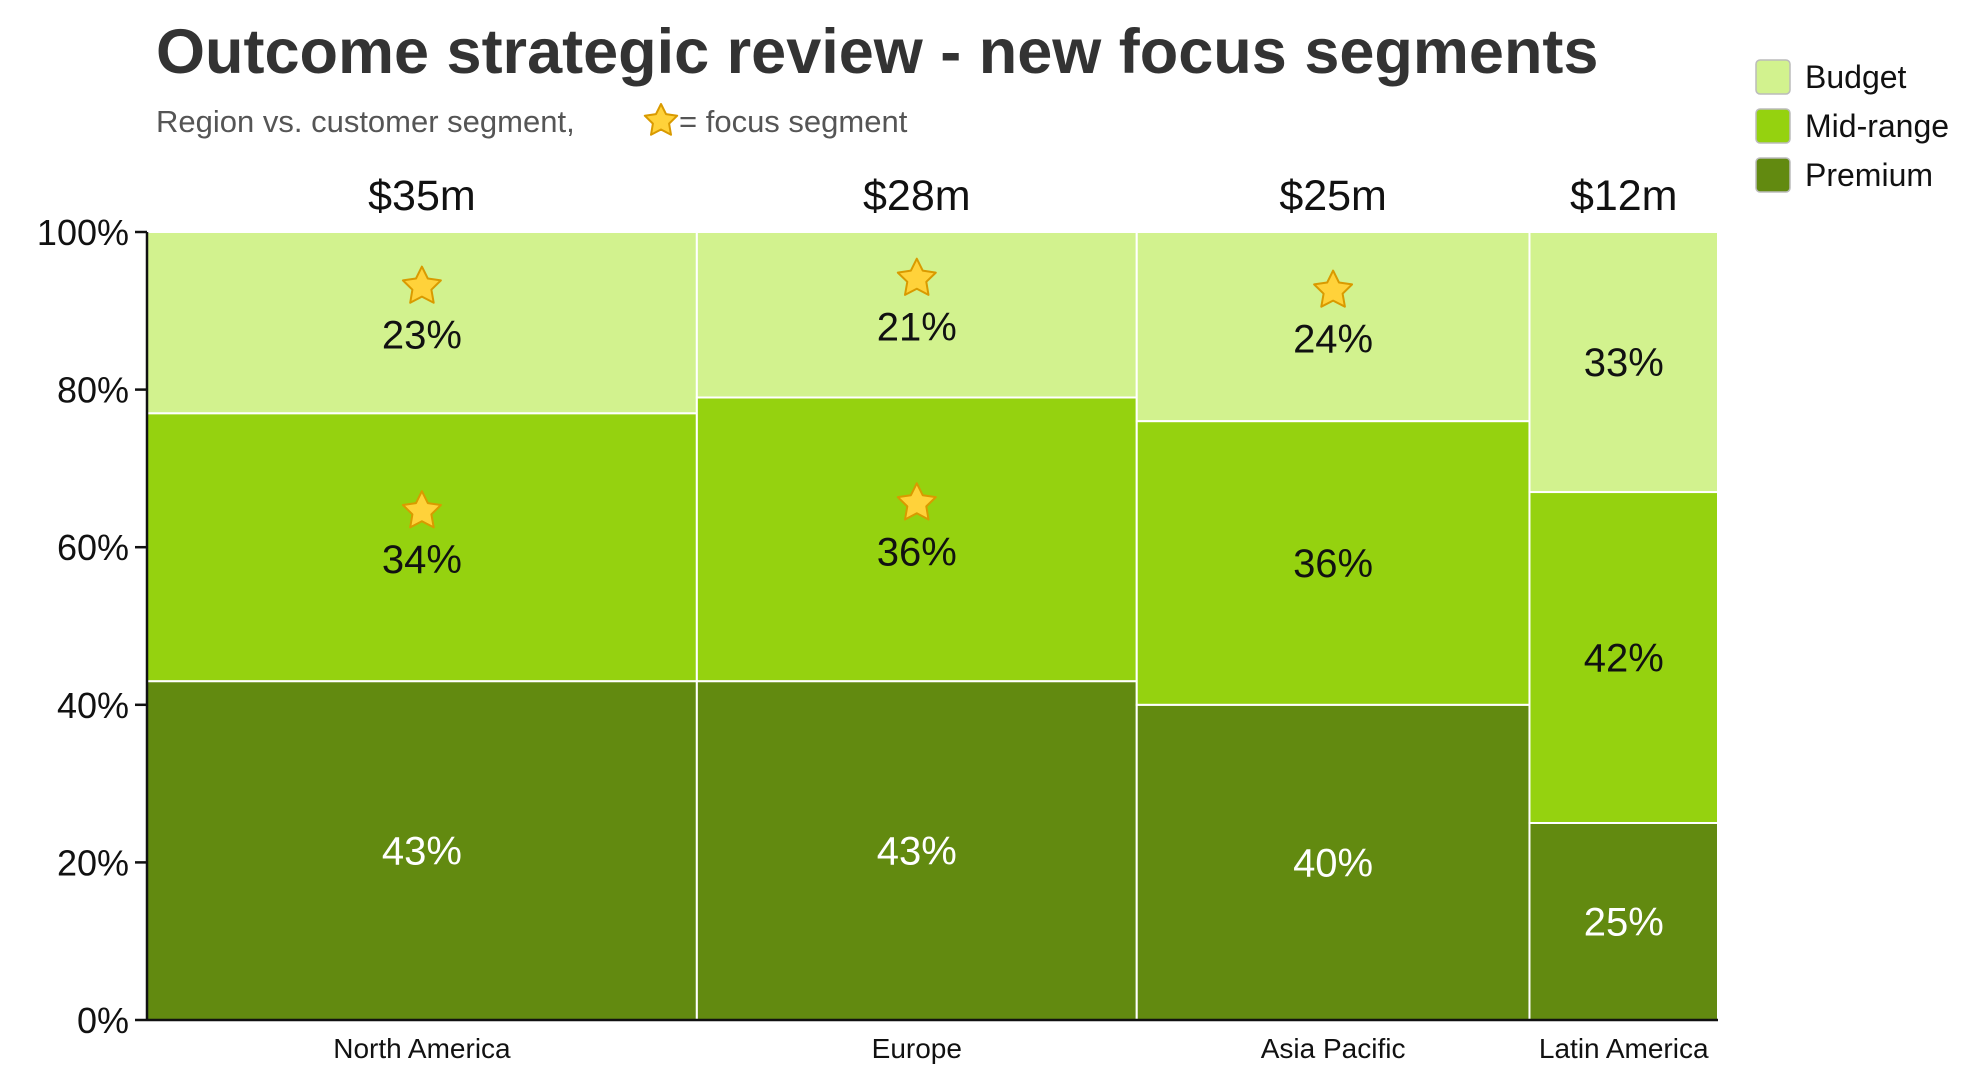 This screenshot has width=1983, height=1071. What do you see at coordinates (422, 1048) in the screenshot?
I see `x-tick-label: North America` at bounding box center [422, 1048].